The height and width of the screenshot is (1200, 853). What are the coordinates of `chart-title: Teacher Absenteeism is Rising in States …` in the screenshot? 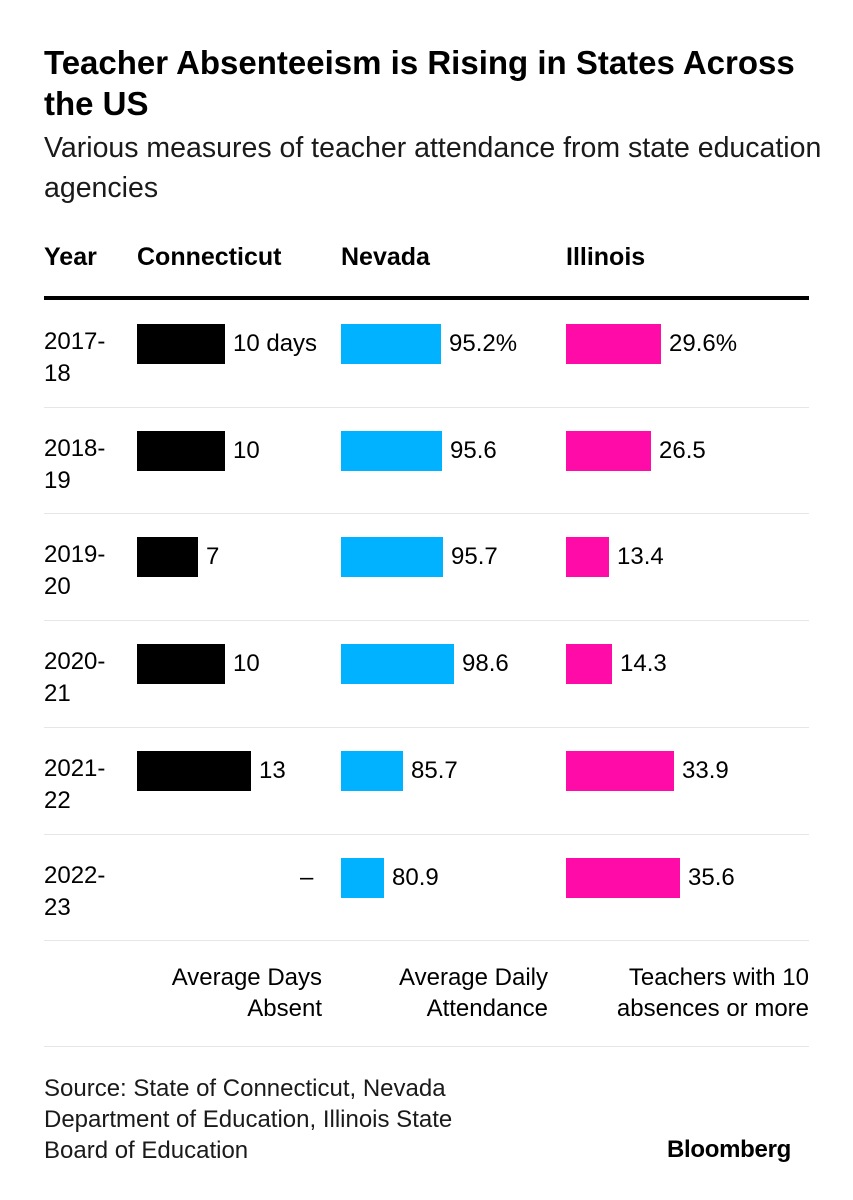 It's located at (419, 83).